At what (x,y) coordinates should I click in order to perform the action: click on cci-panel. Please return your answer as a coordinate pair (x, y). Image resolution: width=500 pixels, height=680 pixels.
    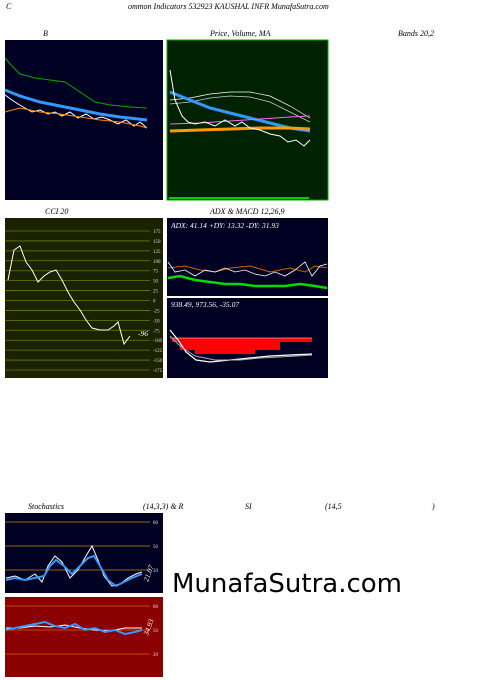
    Looking at the image, I should click on (84, 298).